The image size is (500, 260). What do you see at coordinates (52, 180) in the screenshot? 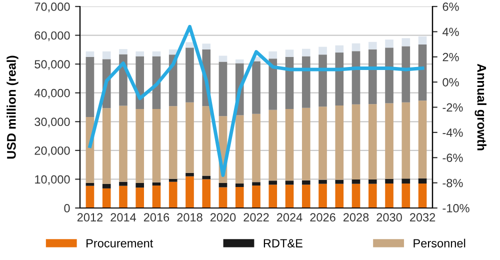
I see `y-tick-label: 10,000` at bounding box center [52, 180].